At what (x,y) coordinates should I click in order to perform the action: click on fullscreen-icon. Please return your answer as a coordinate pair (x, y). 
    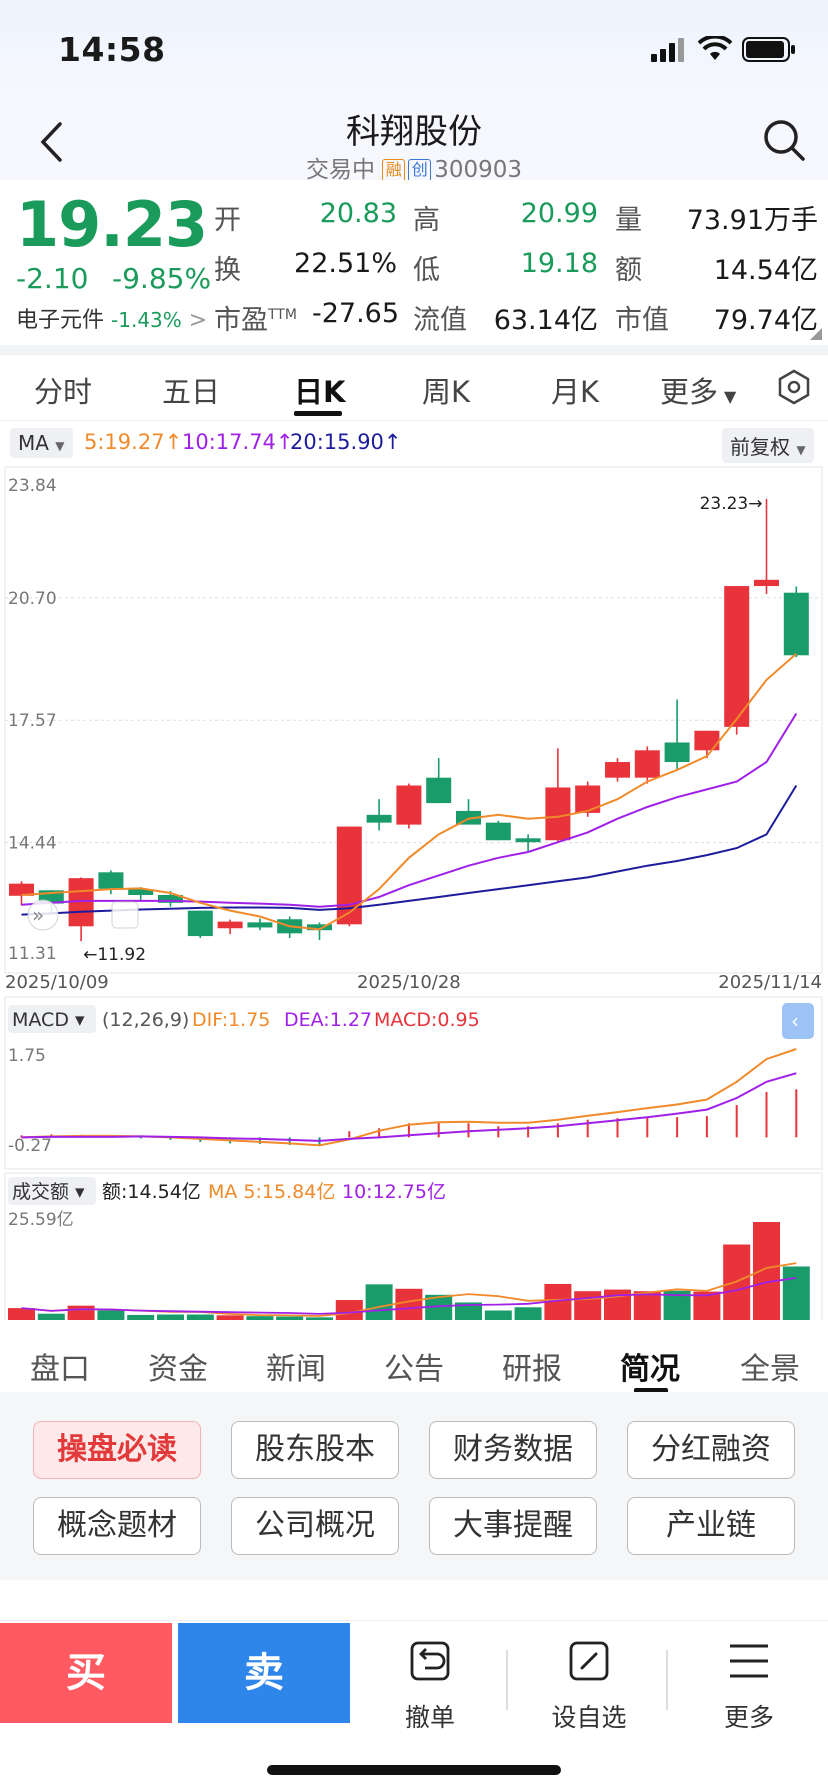
    Looking at the image, I should click on (125, 915).